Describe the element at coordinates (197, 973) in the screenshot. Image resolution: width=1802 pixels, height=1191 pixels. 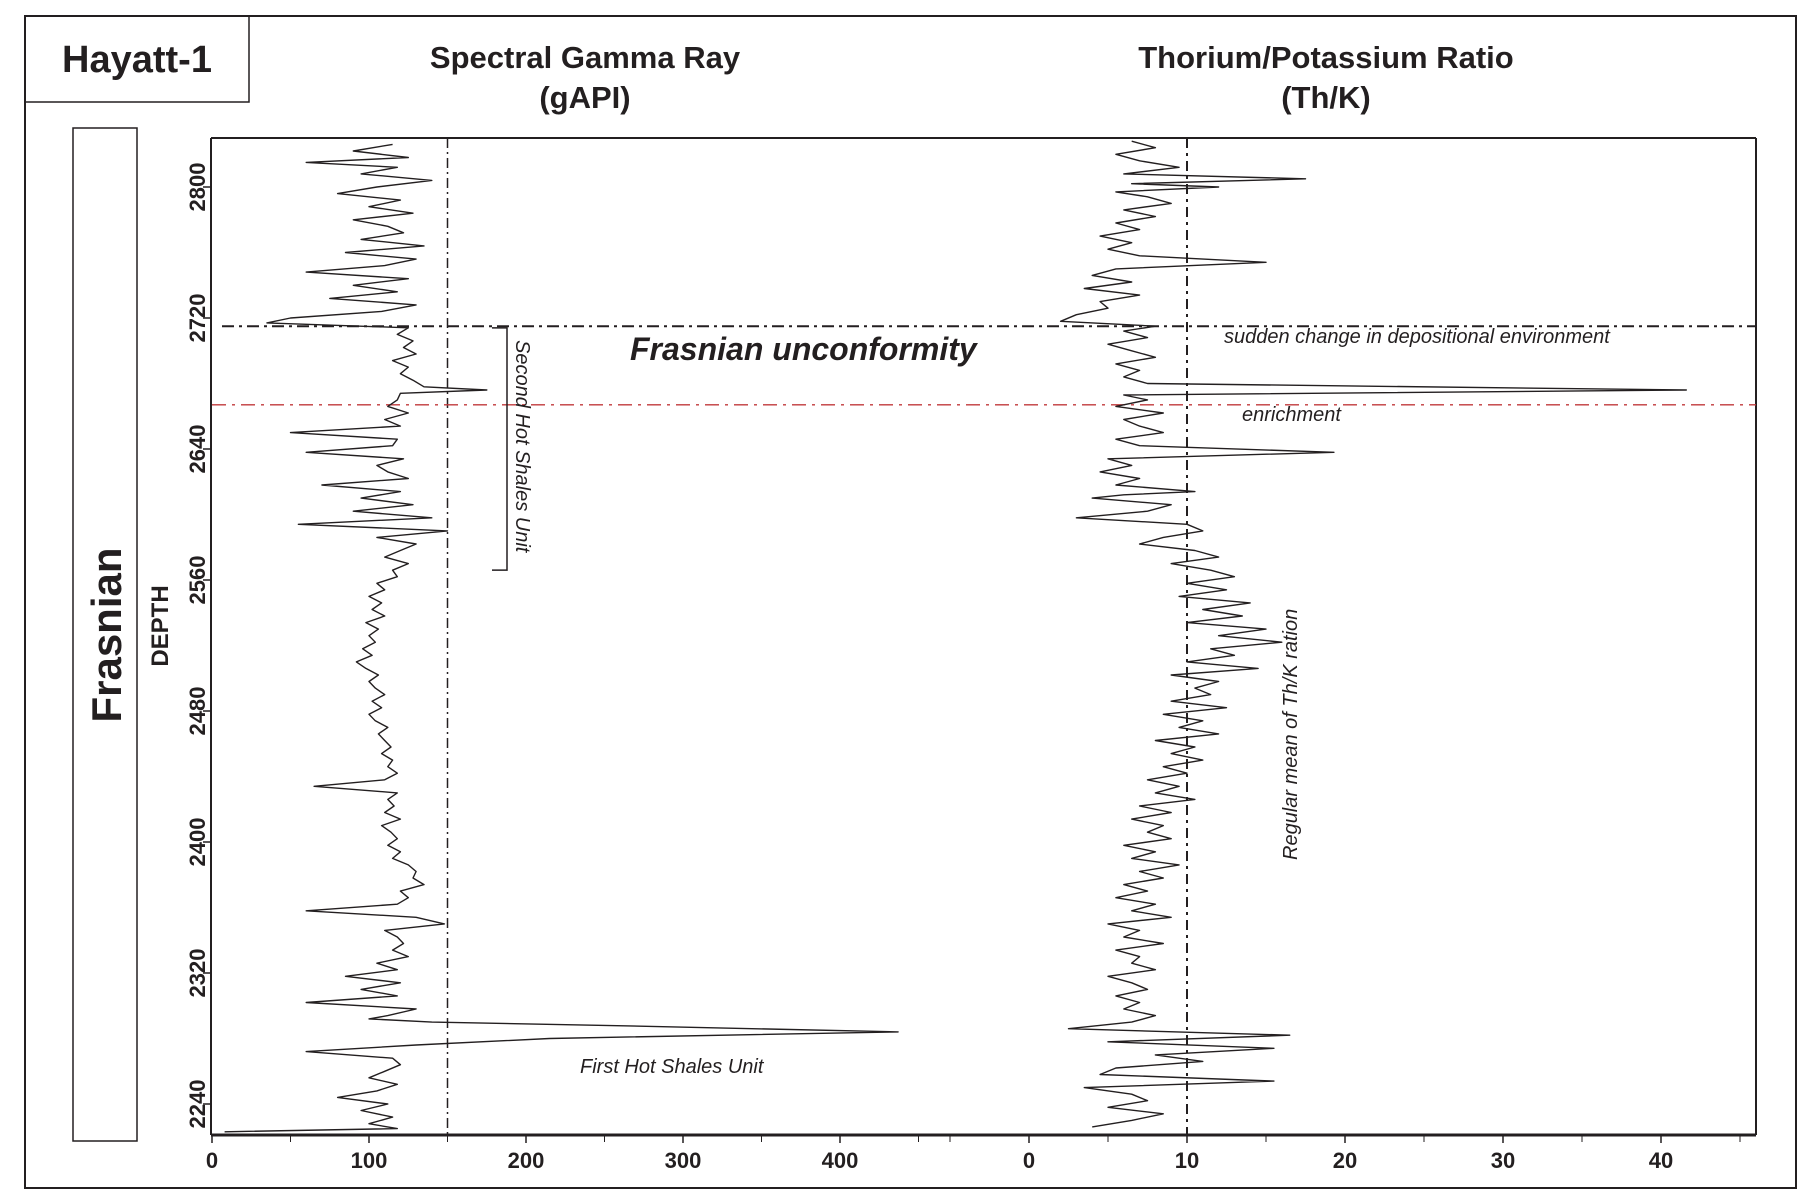
I see `depth-tick-label: 2320` at that location.